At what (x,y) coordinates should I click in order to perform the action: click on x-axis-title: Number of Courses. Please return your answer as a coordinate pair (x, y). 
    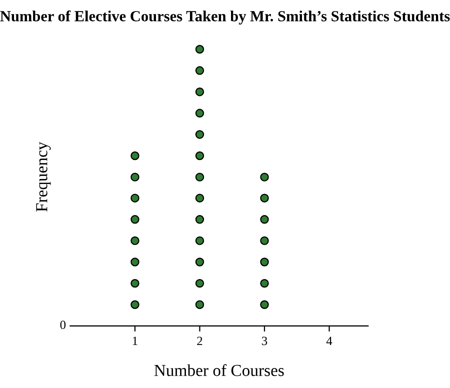
    Looking at the image, I should click on (219, 370).